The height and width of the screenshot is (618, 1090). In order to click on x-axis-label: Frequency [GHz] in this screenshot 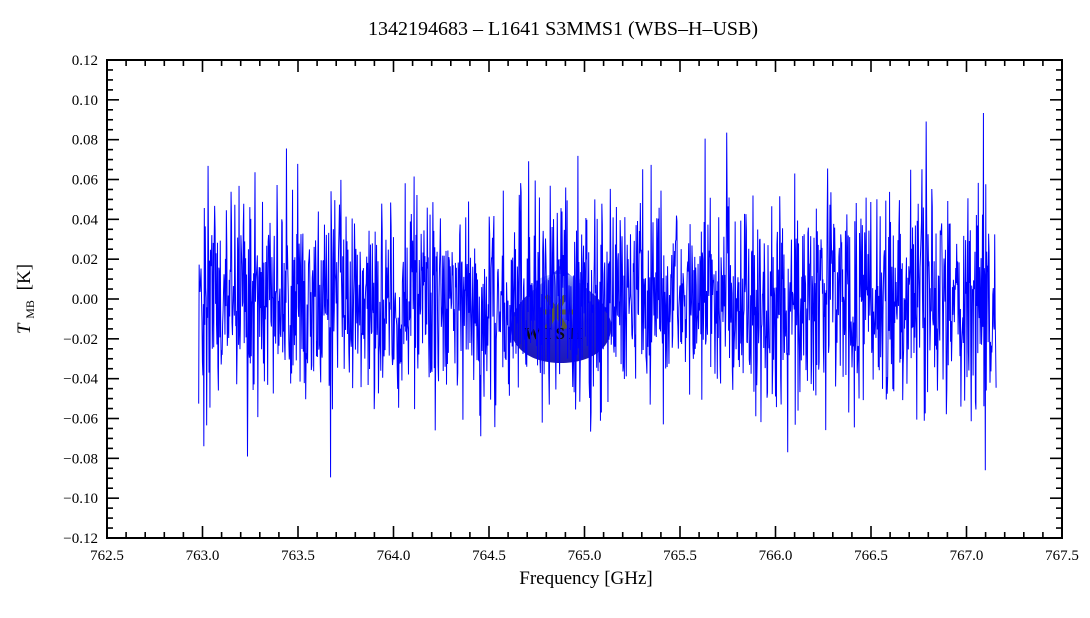, I will do `click(585, 578)`.